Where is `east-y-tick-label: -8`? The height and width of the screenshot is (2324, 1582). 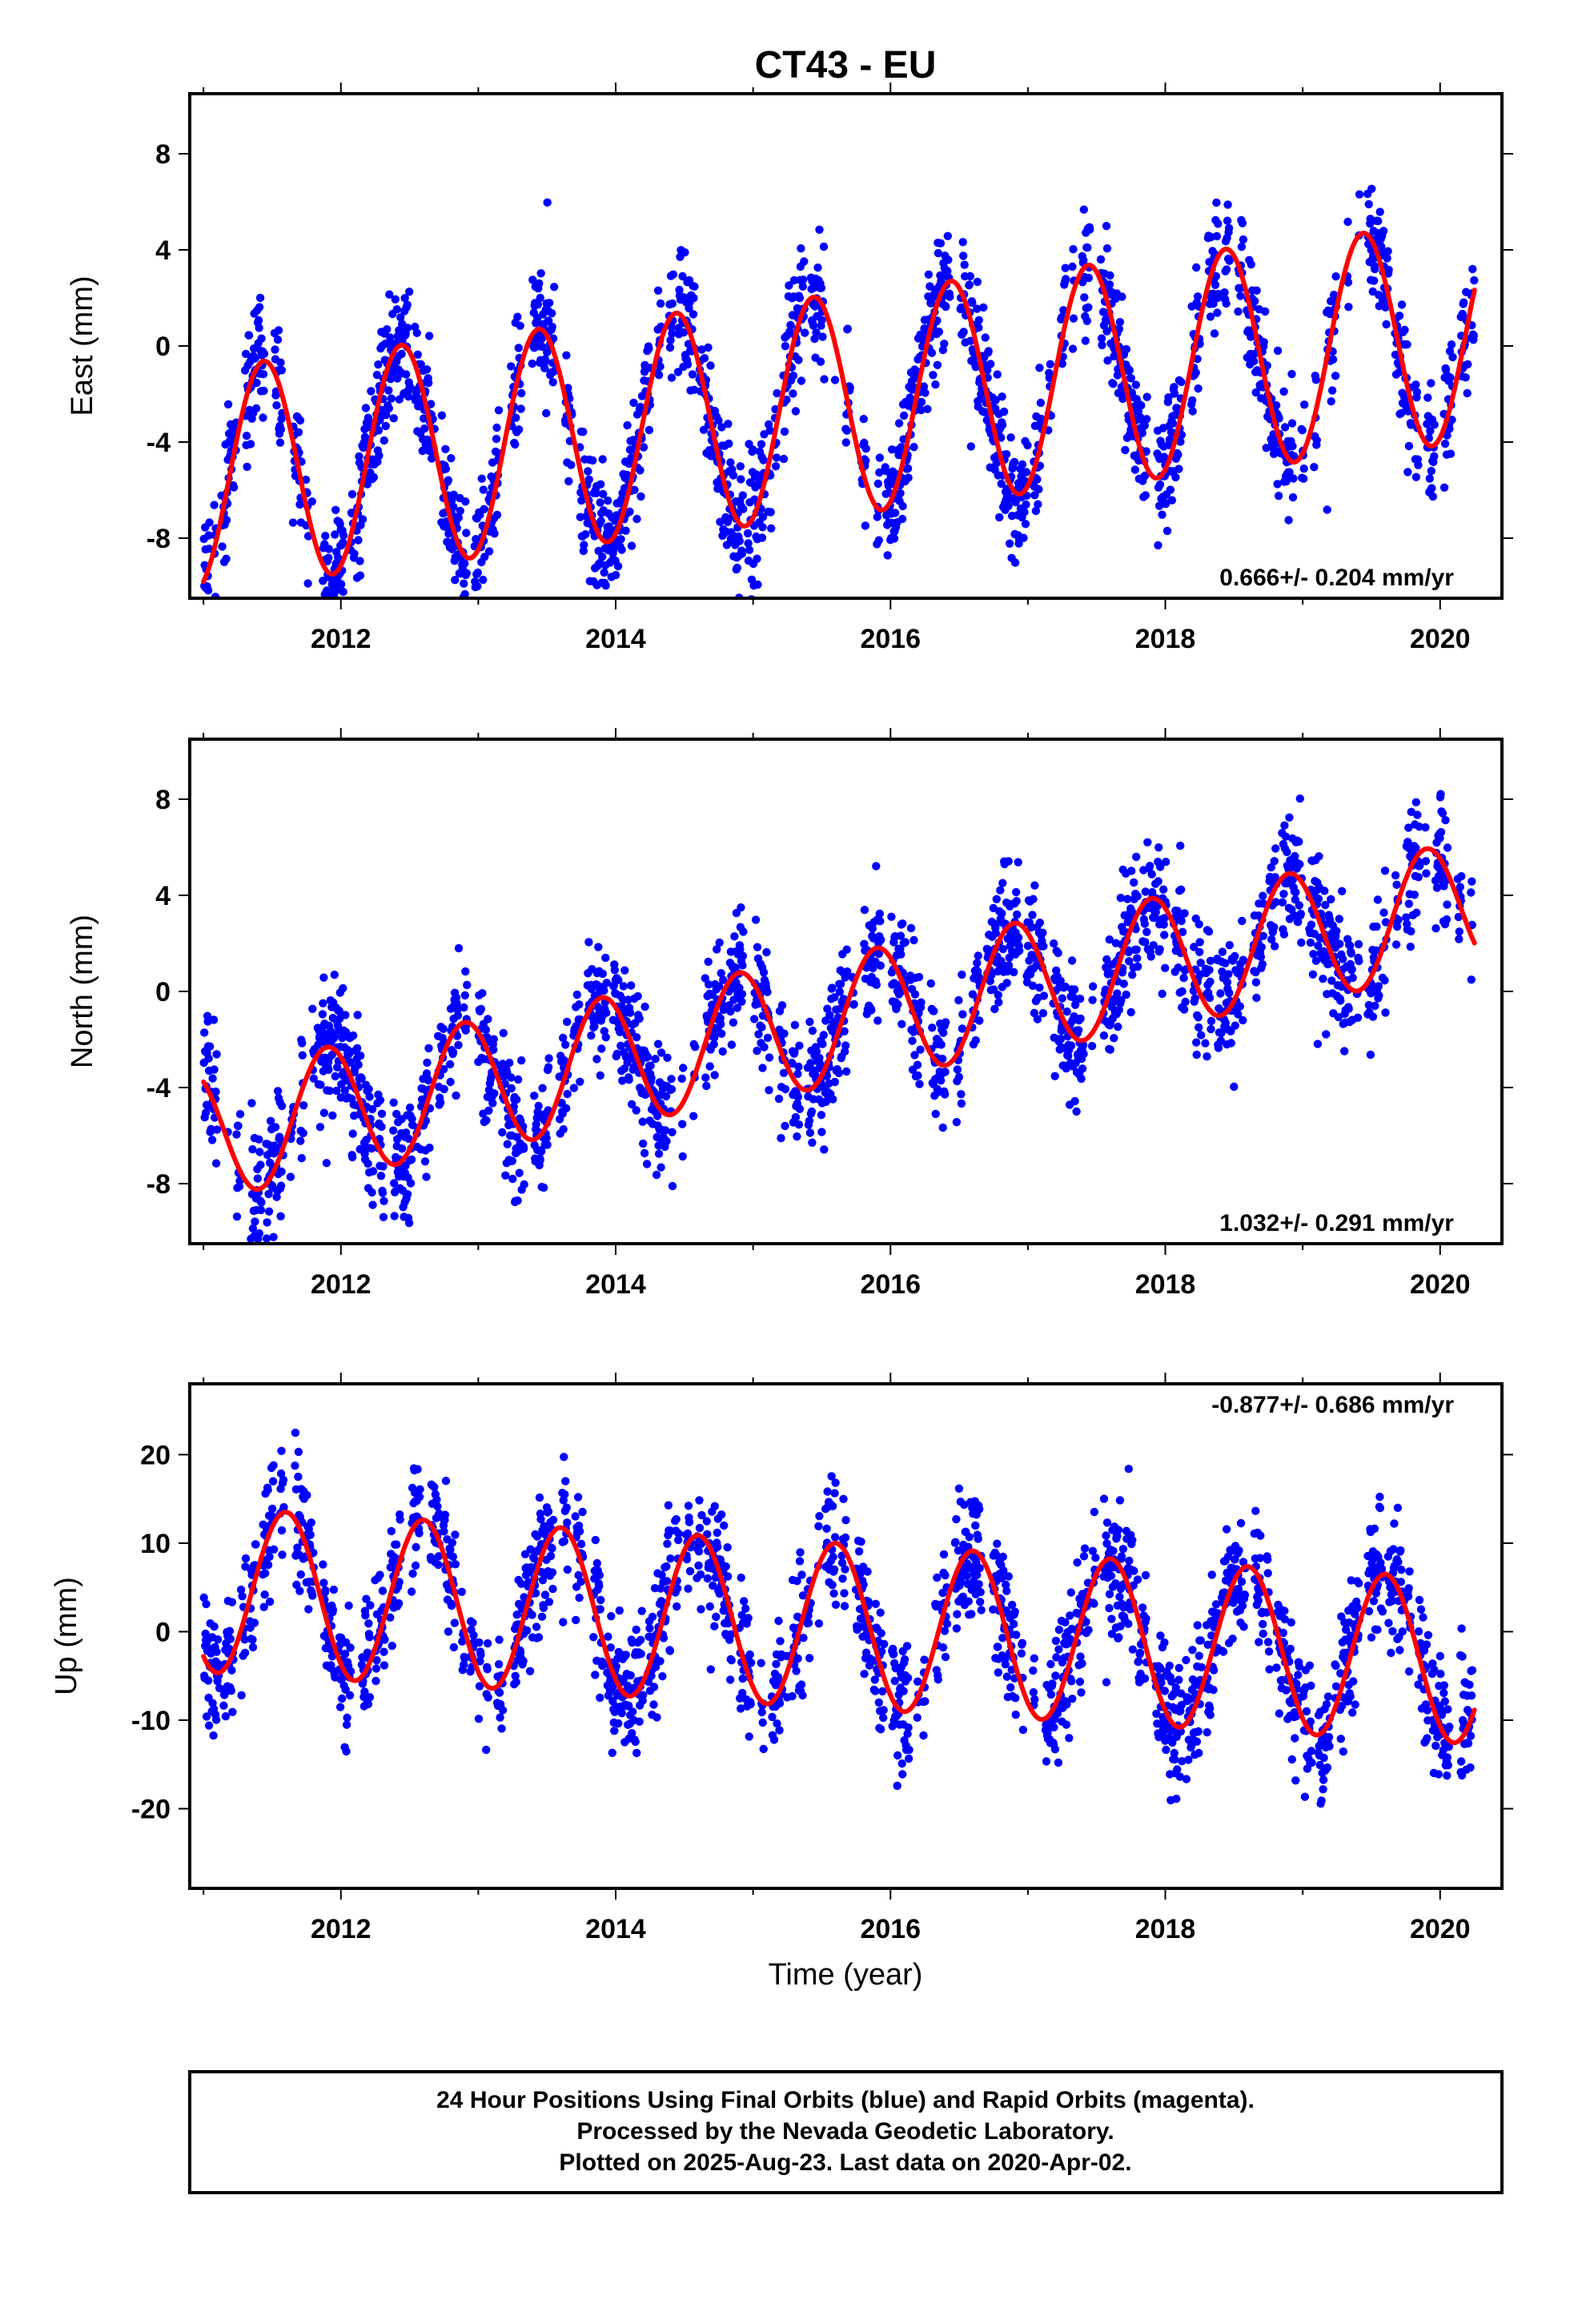
east-y-tick-label: -8 is located at coordinates (159, 539).